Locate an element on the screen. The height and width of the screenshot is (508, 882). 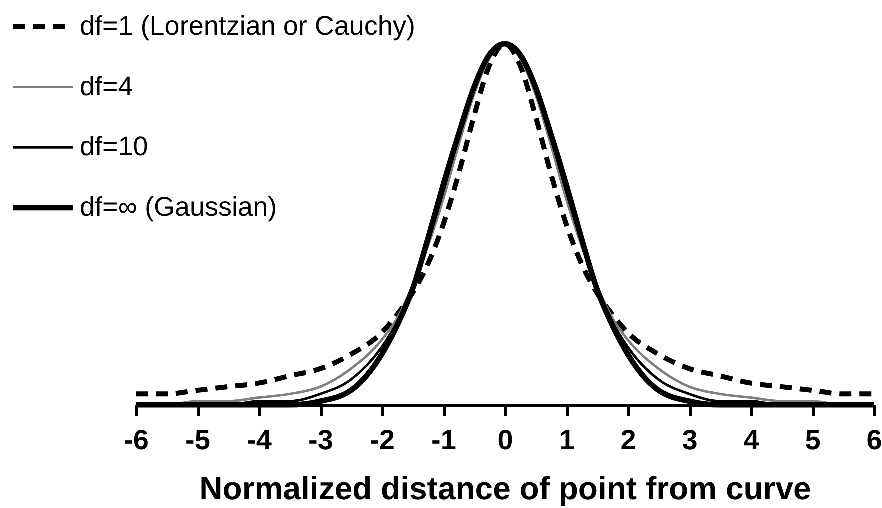
x-tick-label: -1 is located at coordinates (444, 440).